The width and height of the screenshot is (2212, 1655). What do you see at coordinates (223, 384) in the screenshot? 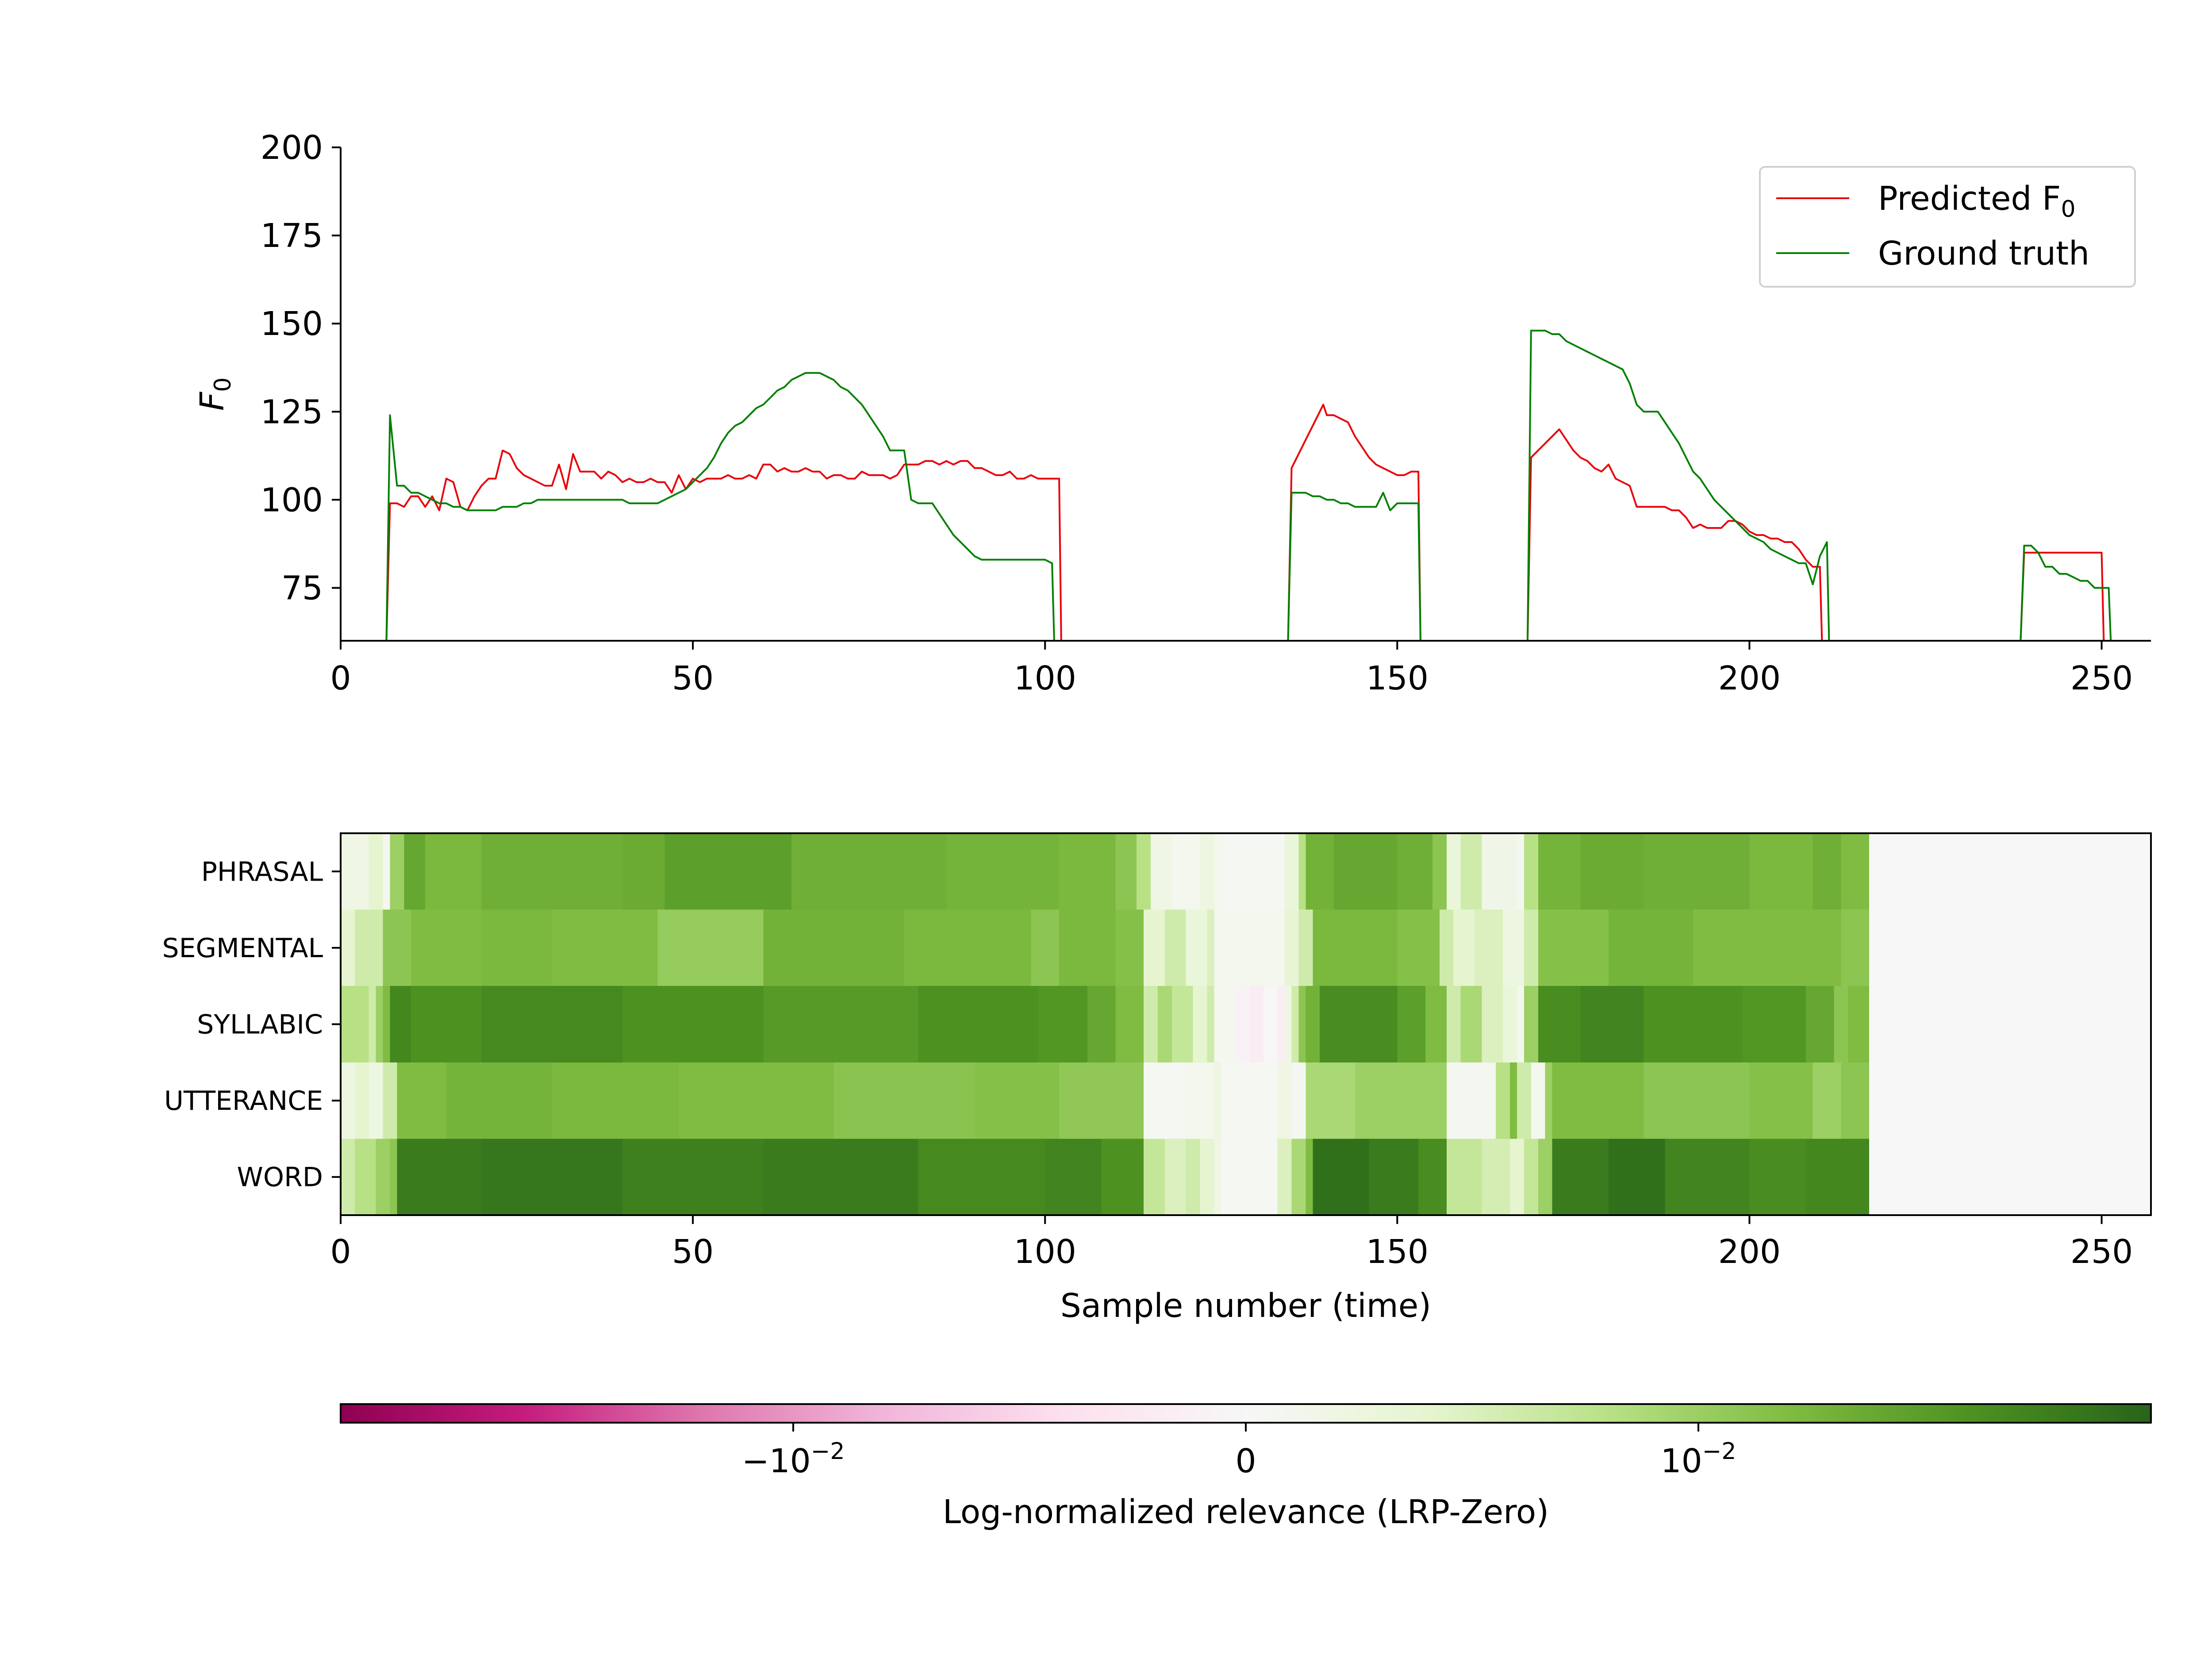
I see `y-axis-label-subscript: 0` at bounding box center [223, 384].